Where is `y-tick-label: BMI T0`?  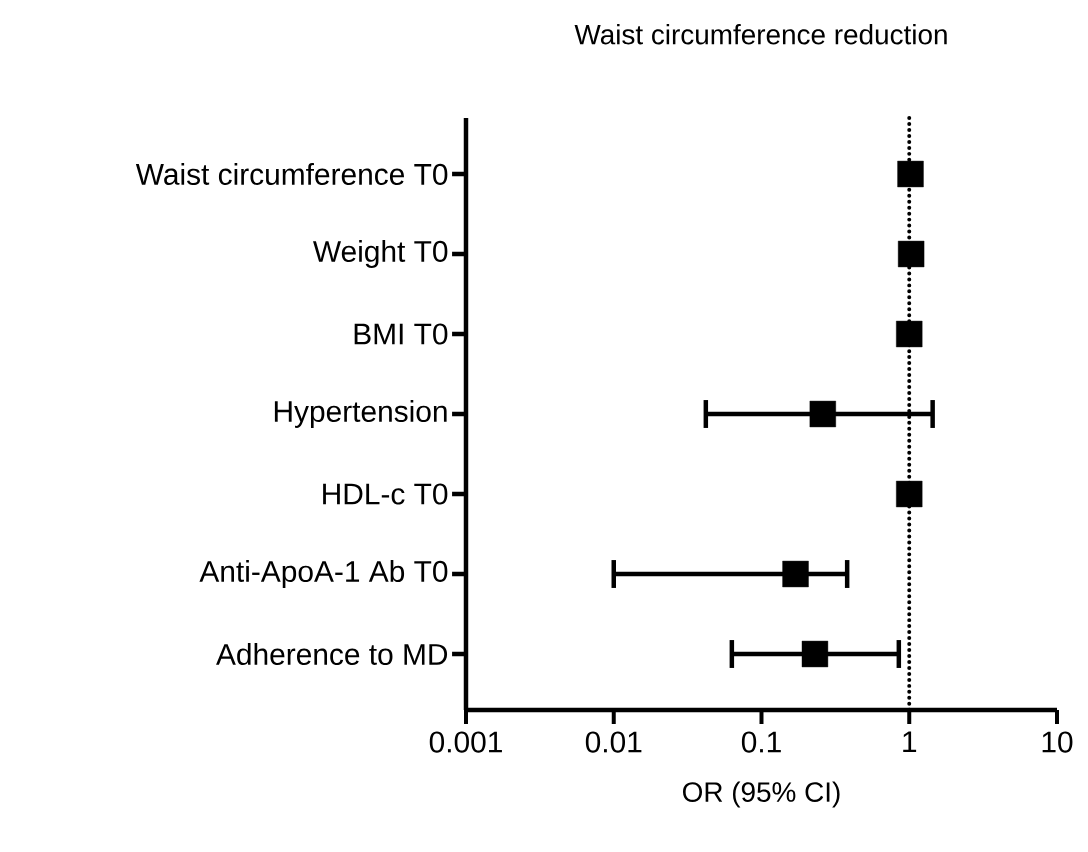 y-tick-label: BMI T0 is located at coordinates (401, 334).